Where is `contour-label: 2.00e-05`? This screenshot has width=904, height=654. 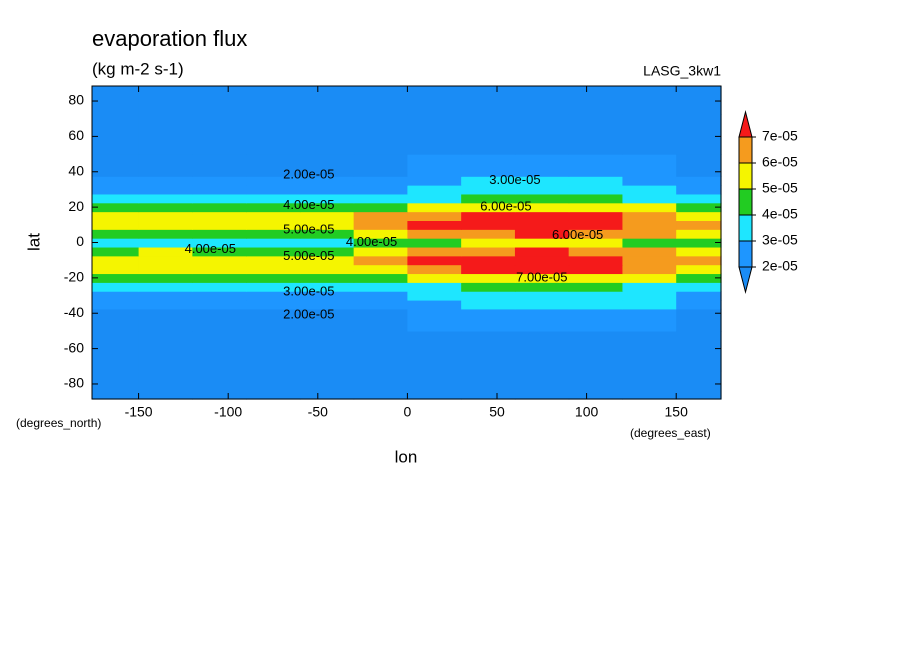 contour-label: 2.00e-05 is located at coordinates (308, 313).